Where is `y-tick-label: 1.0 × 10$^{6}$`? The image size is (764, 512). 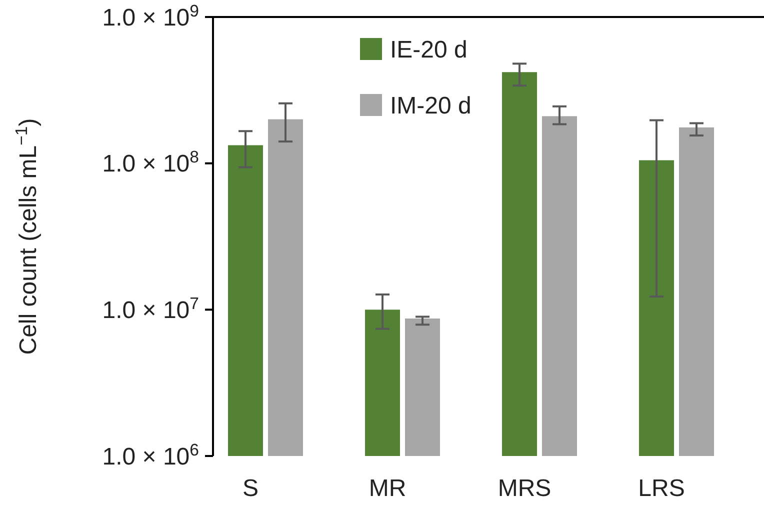 y-tick-label: 1.0 × 10$^{6}$ is located at coordinates (150, 455).